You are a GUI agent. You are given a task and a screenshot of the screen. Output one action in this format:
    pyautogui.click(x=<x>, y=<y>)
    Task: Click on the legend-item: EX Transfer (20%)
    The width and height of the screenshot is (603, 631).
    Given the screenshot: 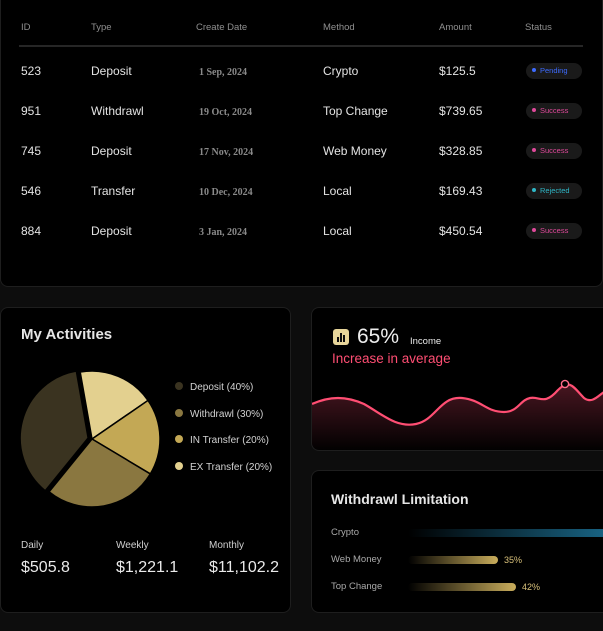 What is the action you would take?
    pyautogui.click(x=223, y=467)
    